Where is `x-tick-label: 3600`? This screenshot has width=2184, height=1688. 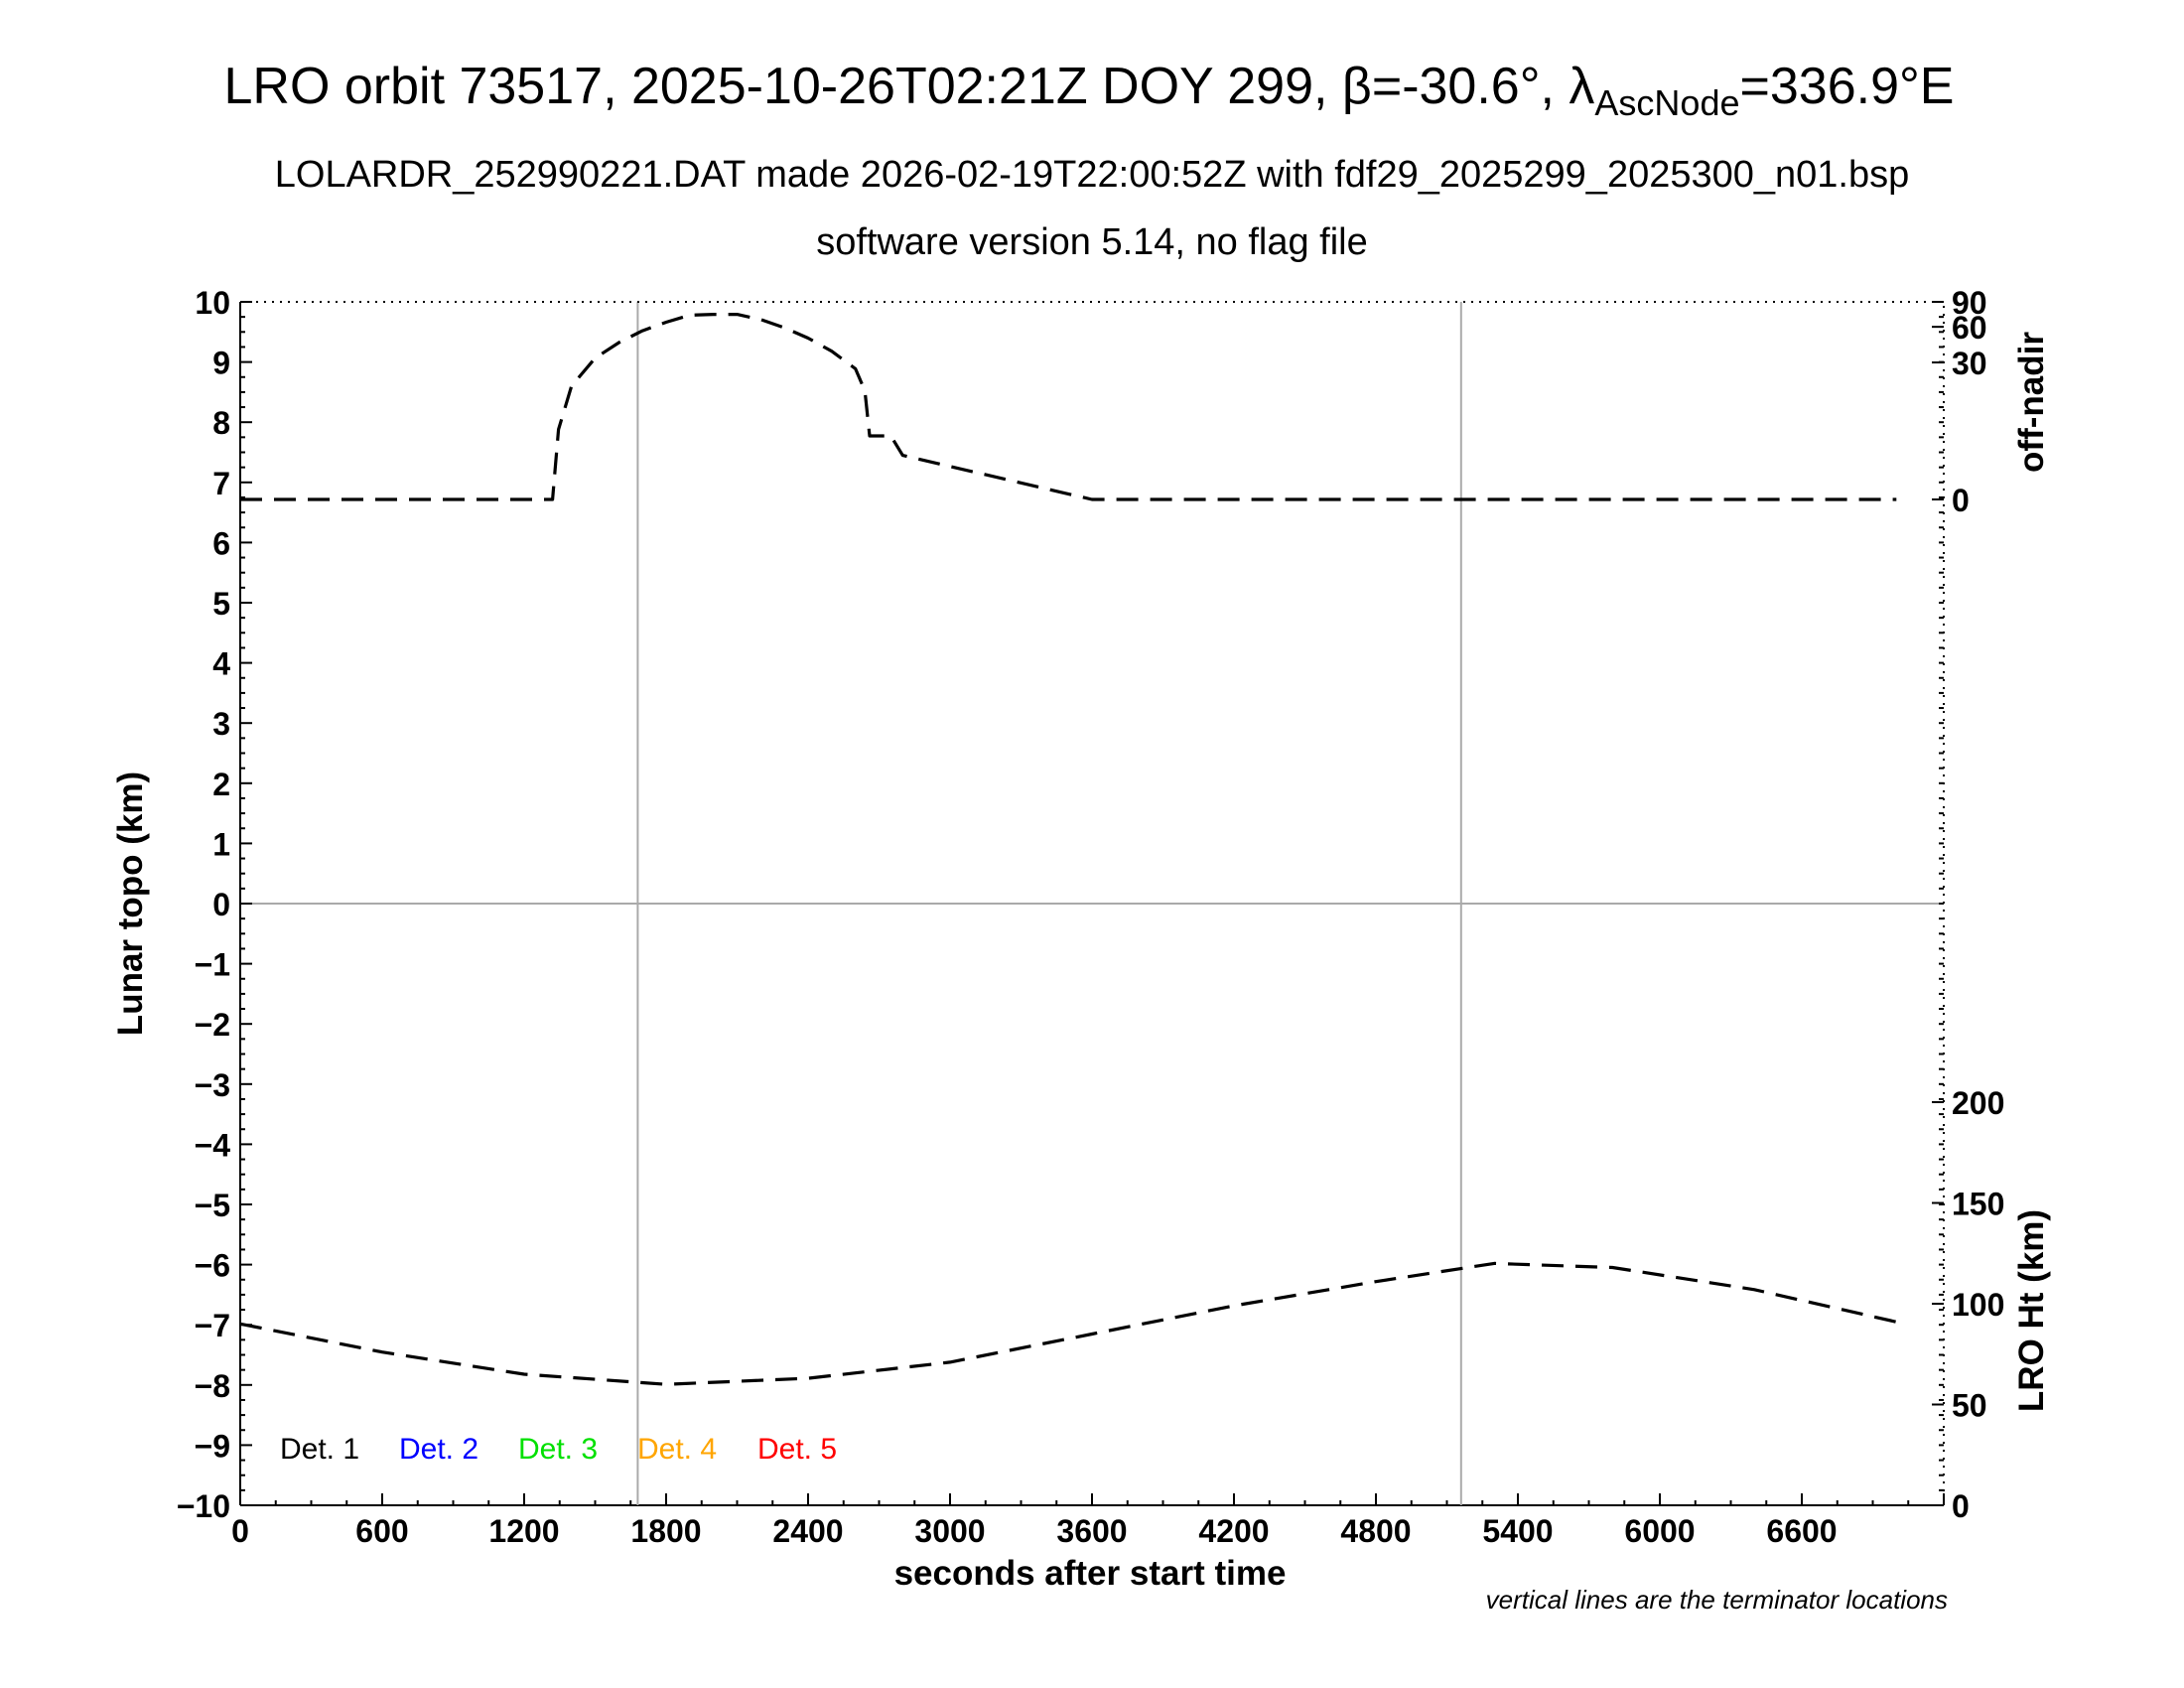
x-tick-label: 3600 is located at coordinates (1091, 1531).